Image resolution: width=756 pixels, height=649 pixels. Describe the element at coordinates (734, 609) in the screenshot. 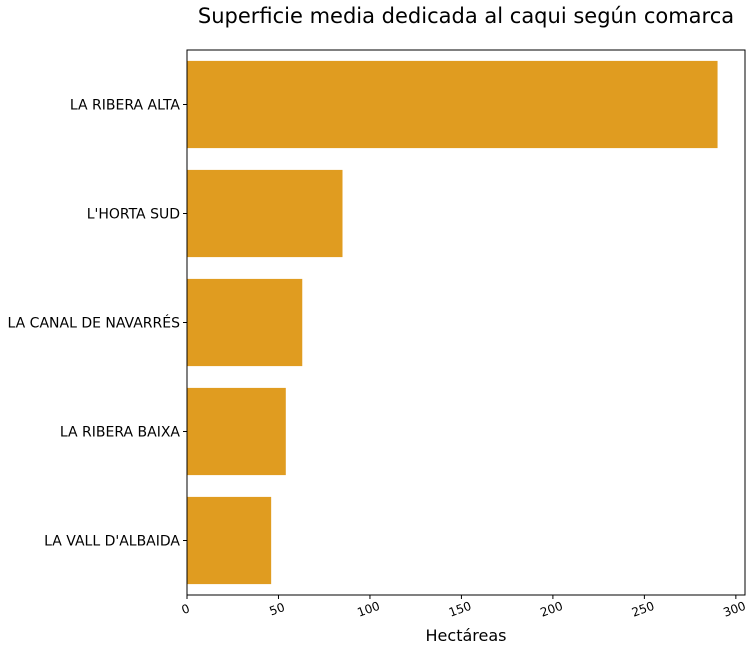

I see `x-tick-label: 300` at that location.